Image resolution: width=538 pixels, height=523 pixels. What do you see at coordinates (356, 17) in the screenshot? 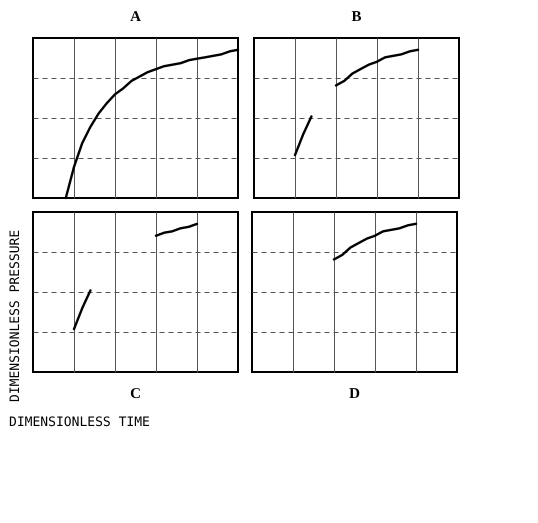
I see `chart-title: B` at bounding box center [356, 17].